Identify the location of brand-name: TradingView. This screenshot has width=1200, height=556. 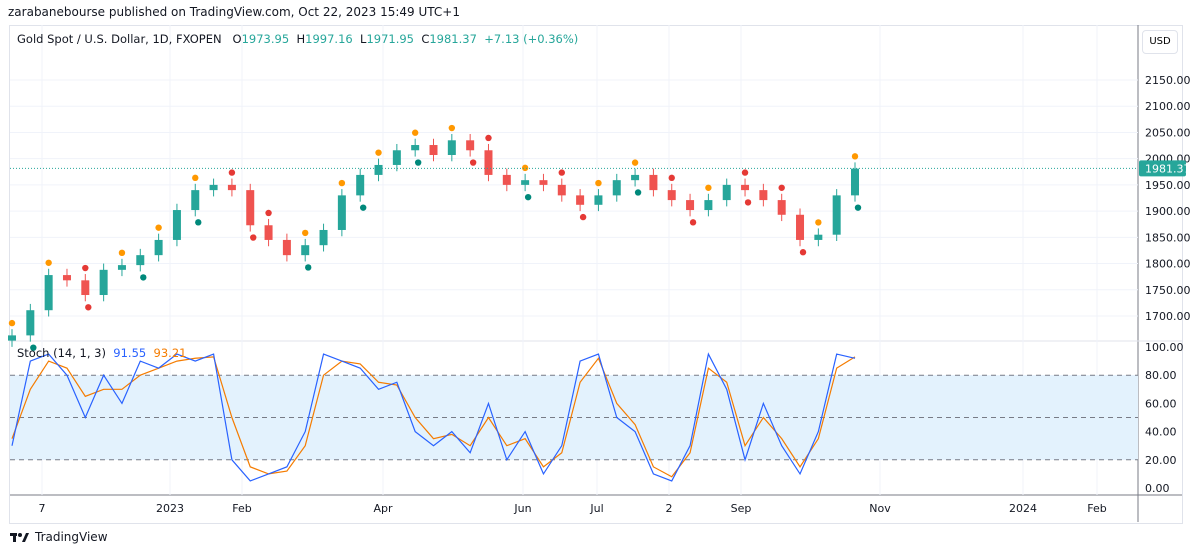
(71, 537).